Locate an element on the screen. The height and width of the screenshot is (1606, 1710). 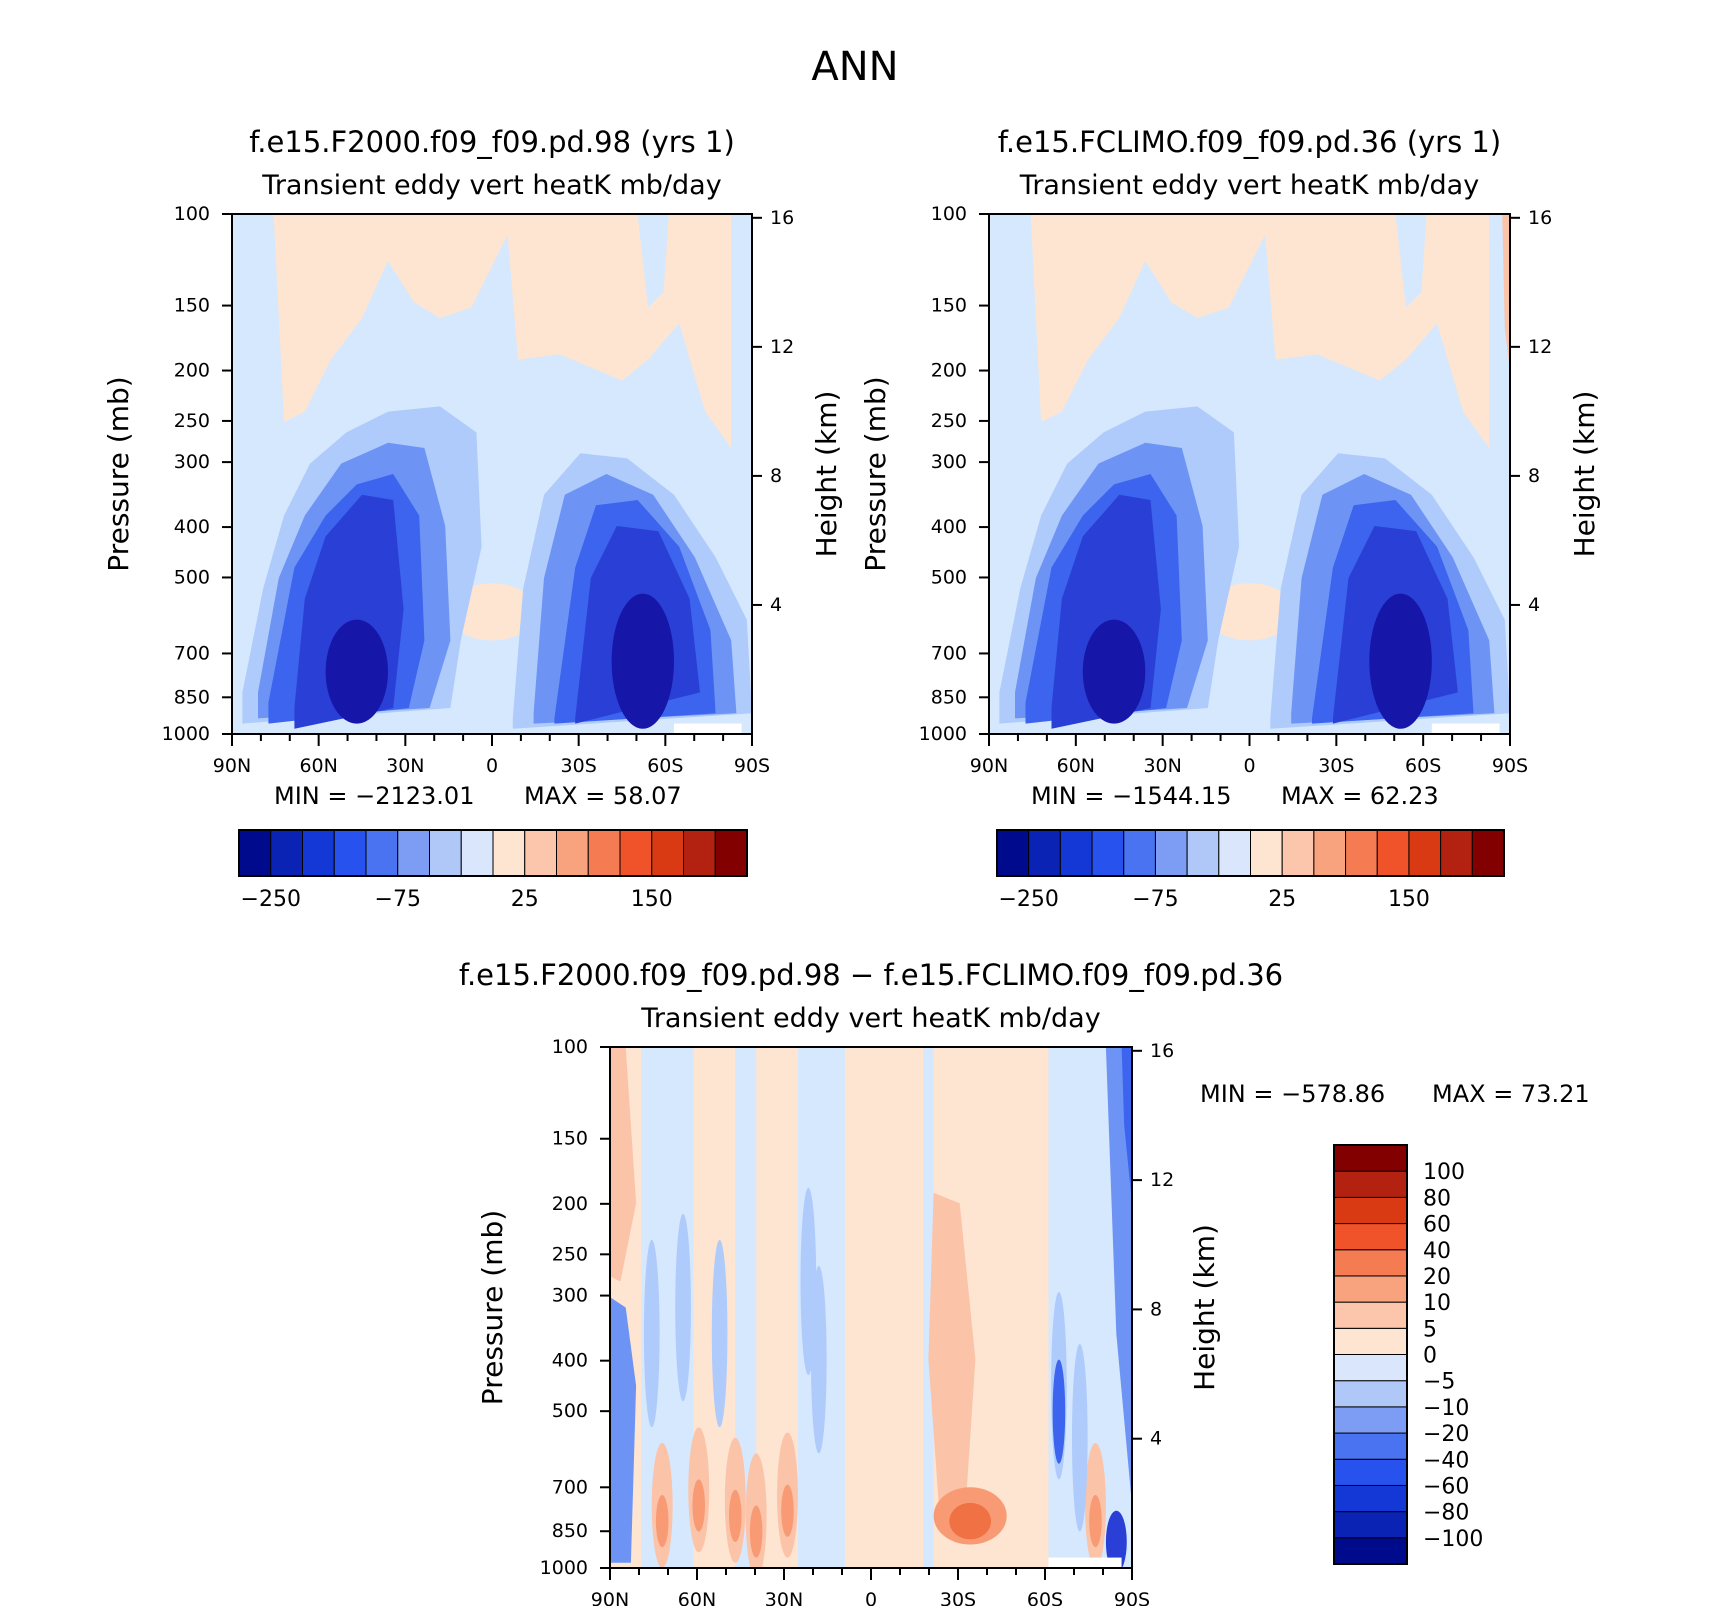
colorbar-label: −250 is located at coordinates (271, 899).